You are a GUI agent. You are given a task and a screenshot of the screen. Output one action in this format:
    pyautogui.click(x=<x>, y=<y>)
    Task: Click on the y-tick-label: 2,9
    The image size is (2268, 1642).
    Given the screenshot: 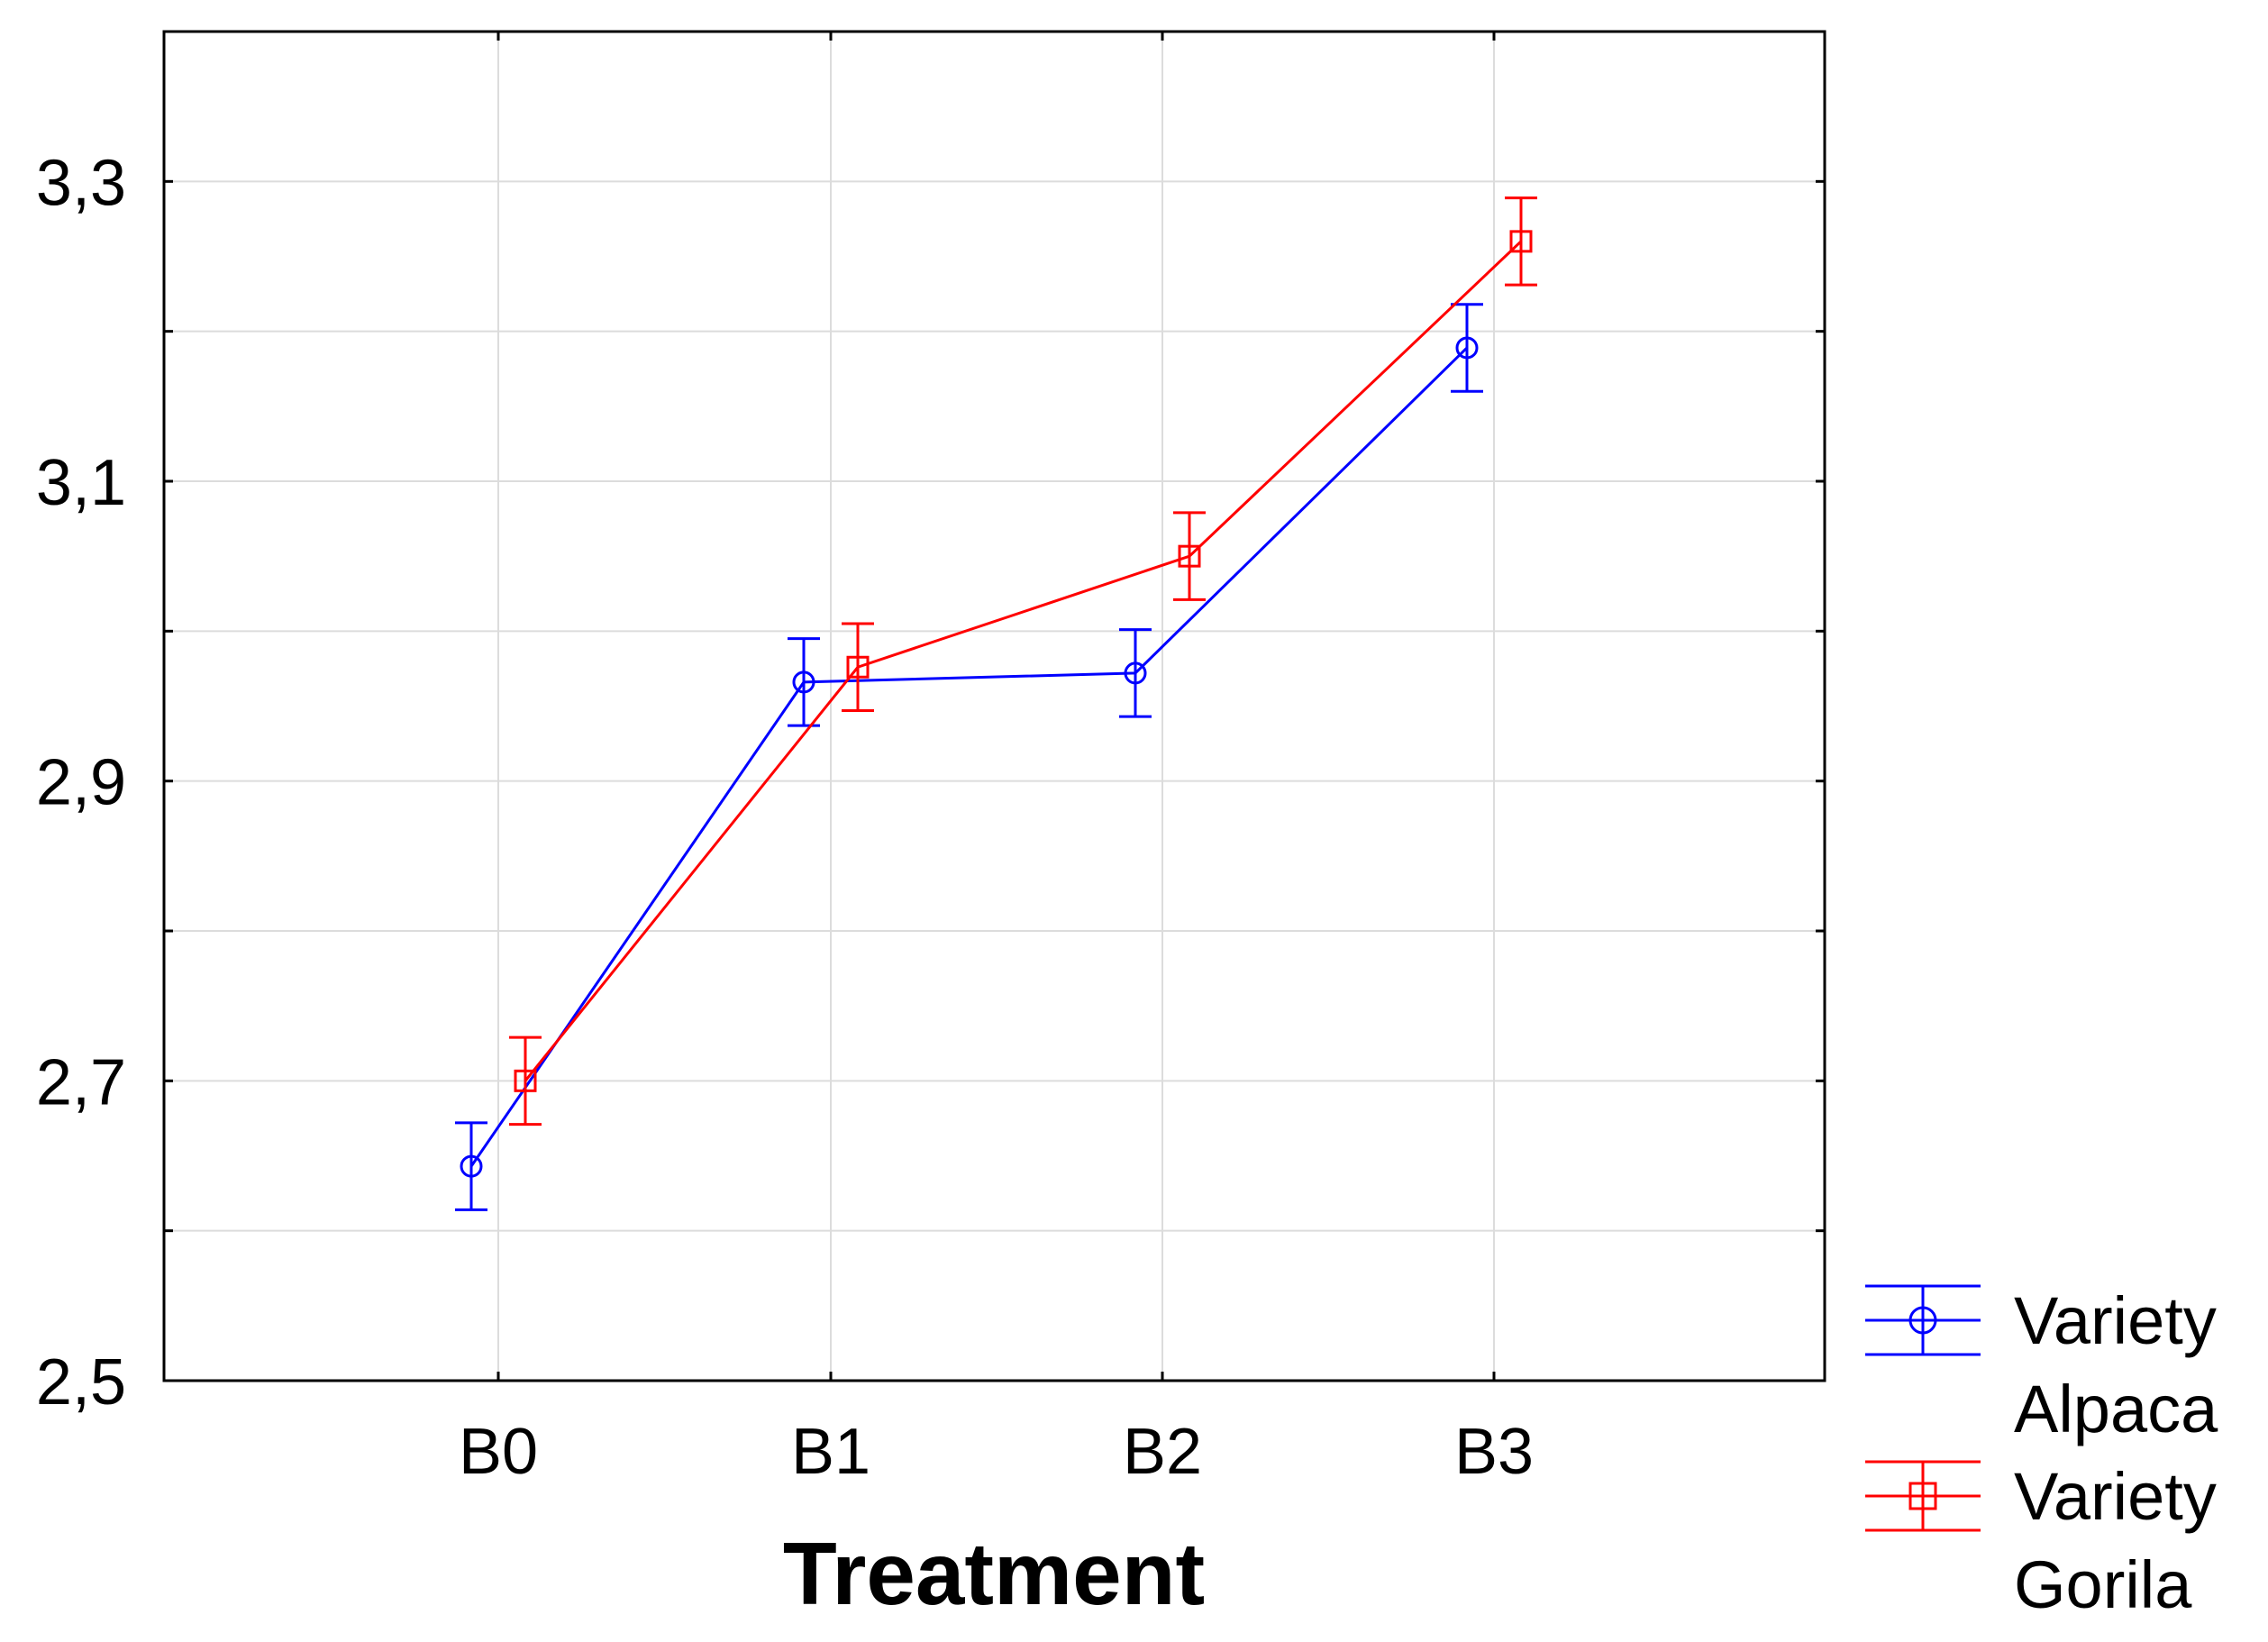 What is the action you would take?
    pyautogui.click(x=81, y=783)
    